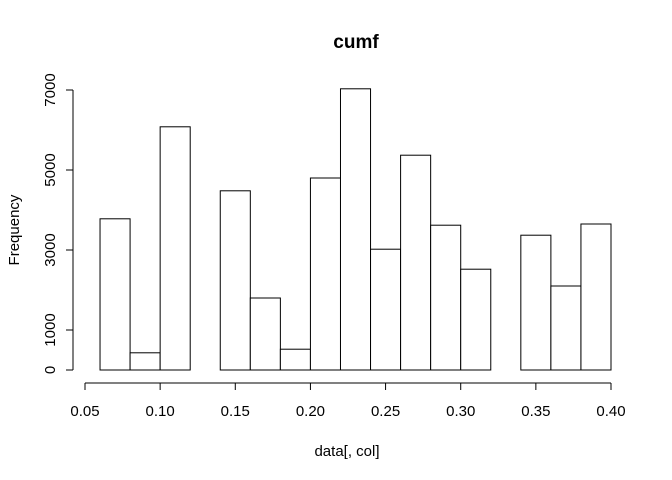  Describe the element at coordinates (50, 89) in the screenshot. I see `y-tick-label: 7000` at that location.